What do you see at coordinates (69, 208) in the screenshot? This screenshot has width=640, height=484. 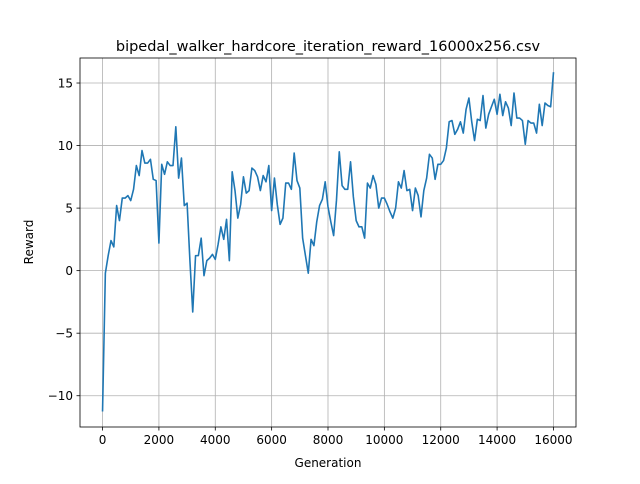 I see `y-tick-label: 5` at bounding box center [69, 208].